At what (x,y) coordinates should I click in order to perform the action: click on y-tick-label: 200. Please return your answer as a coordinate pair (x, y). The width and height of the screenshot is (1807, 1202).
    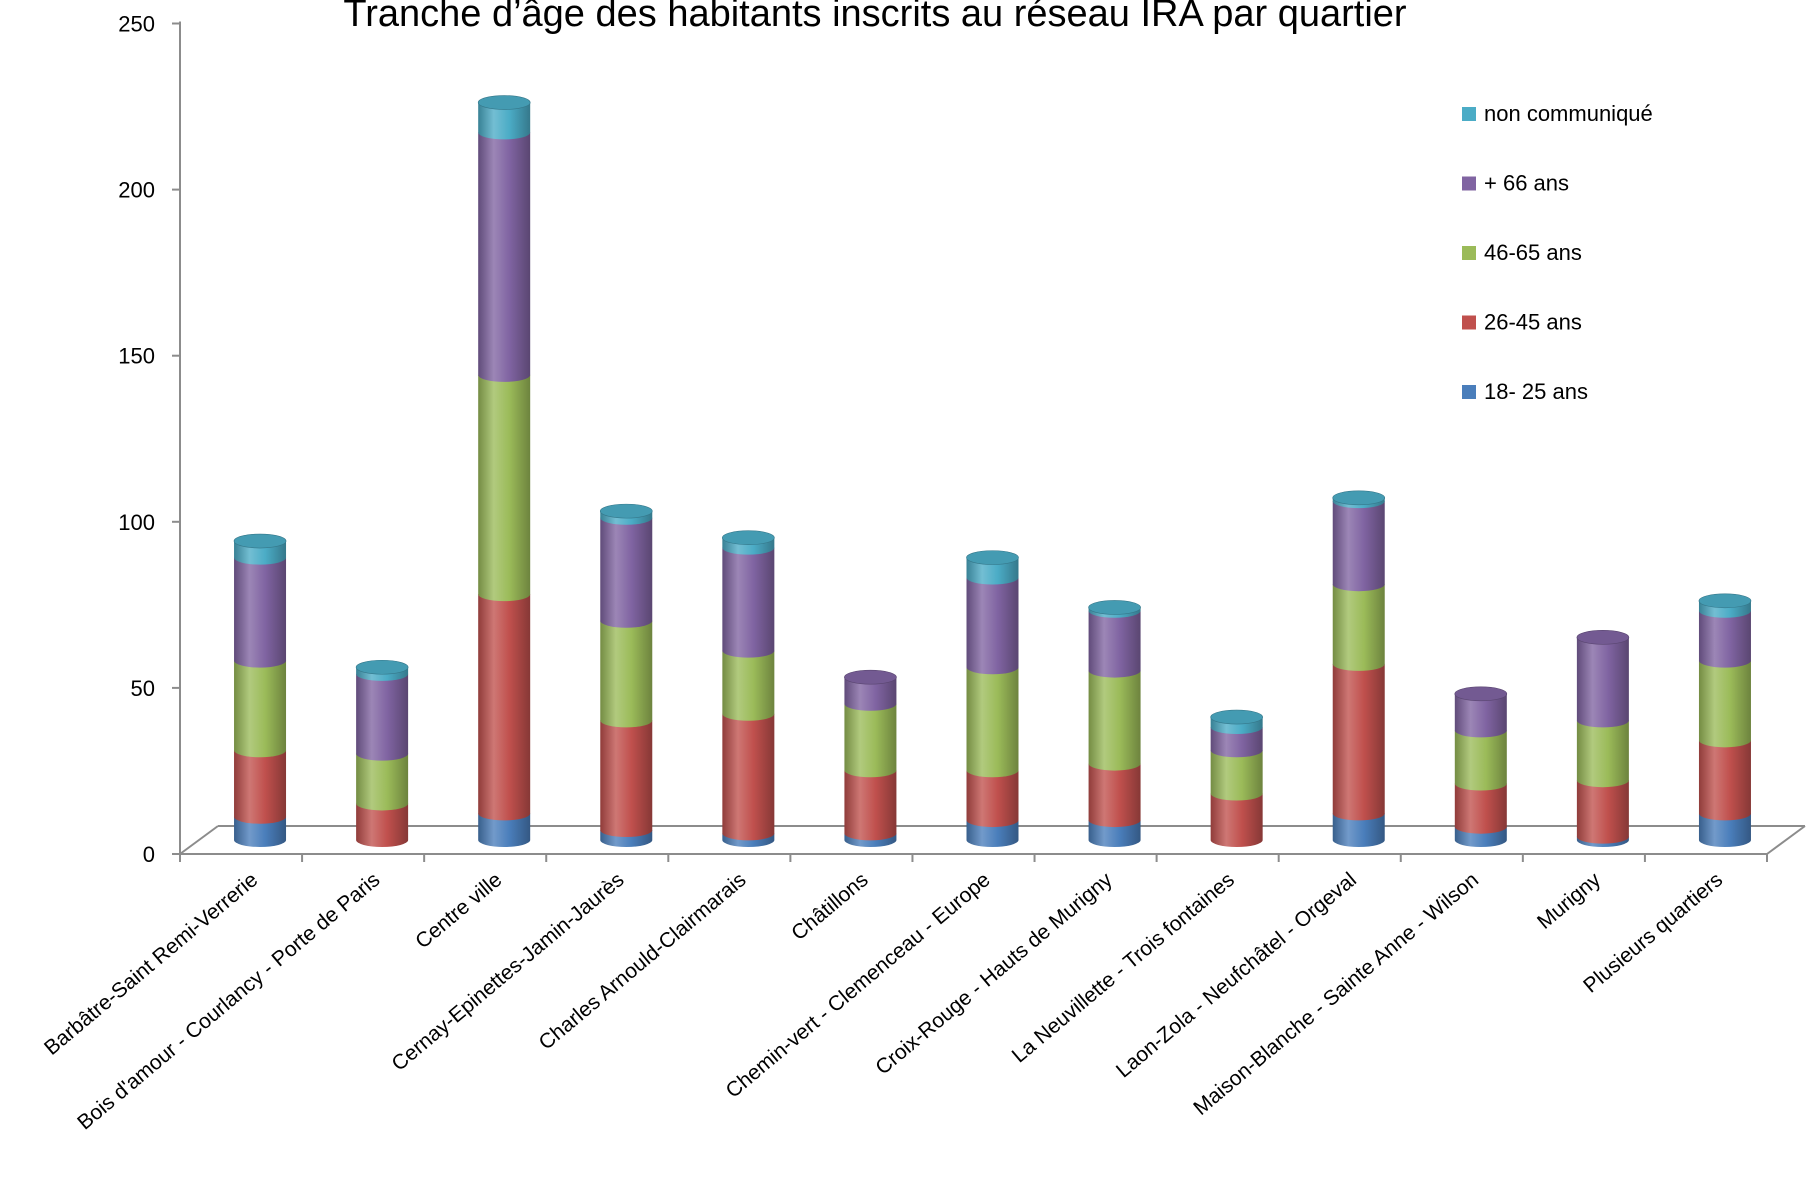
    Looking at the image, I should click on (136, 190).